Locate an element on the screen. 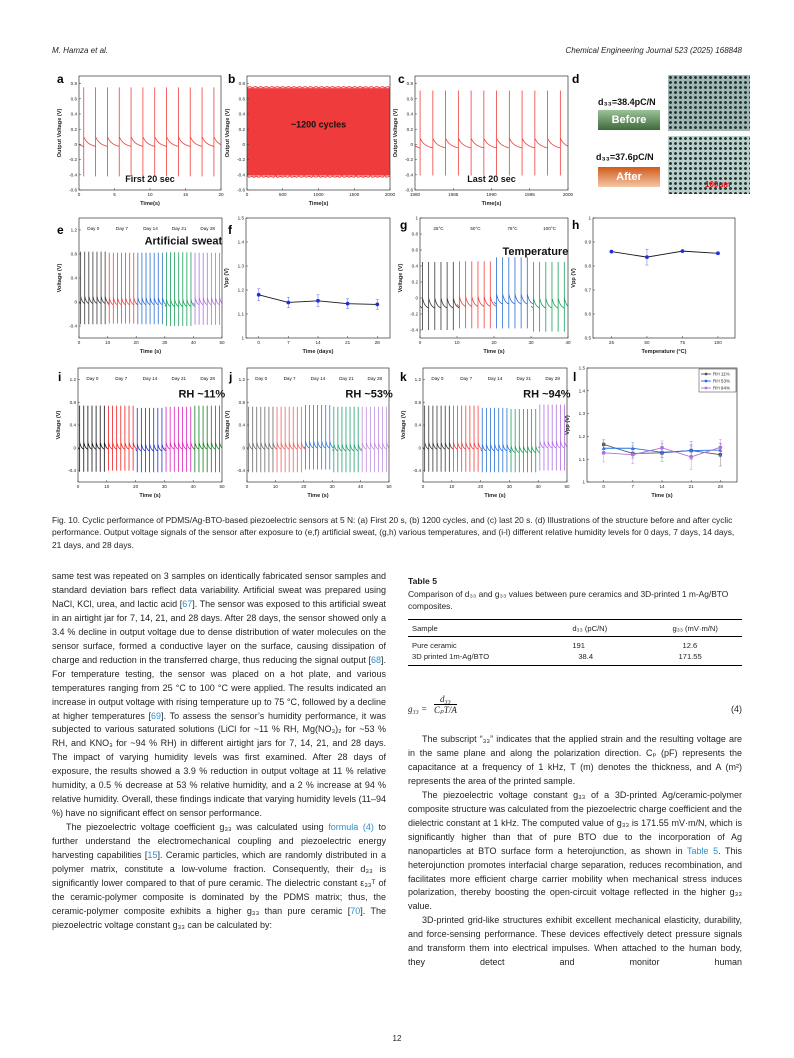  legend-label: RH 53% is located at coordinates (721, 381).